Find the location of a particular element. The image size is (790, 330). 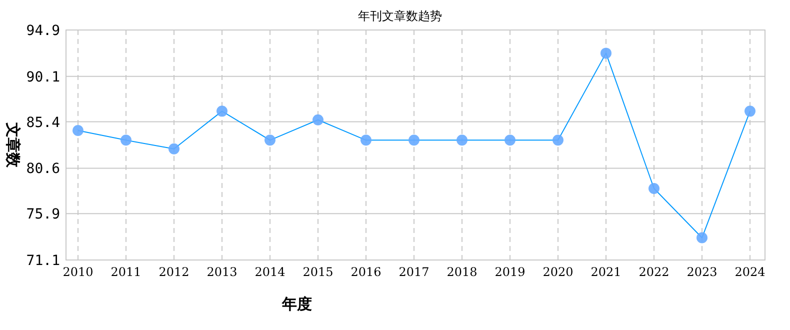

y-tick-label: 80.6 is located at coordinates (43, 169).